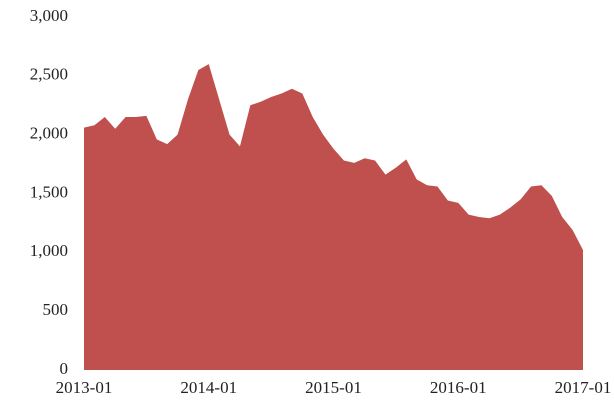 The width and height of the screenshot is (614, 405). Describe the element at coordinates (49, 74) in the screenshot. I see `y-tick-label: 2,500` at that location.